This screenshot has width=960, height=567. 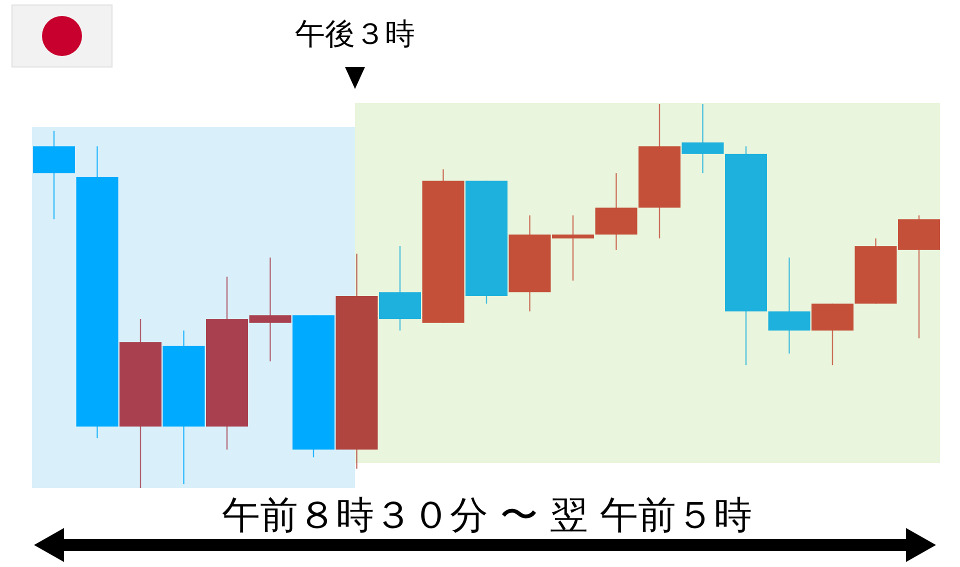 I want to click on text: 午後３時, so click(x=355, y=34).